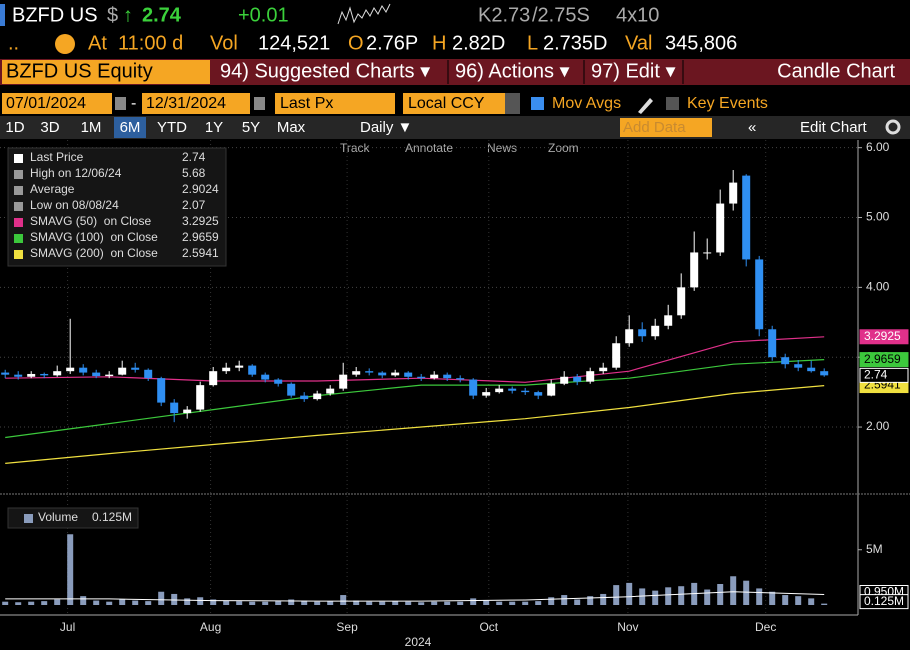 The width and height of the screenshot is (910, 650). Describe the element at coordinates (13, 43) in the screenshot. I see `dots: ..` at that location.